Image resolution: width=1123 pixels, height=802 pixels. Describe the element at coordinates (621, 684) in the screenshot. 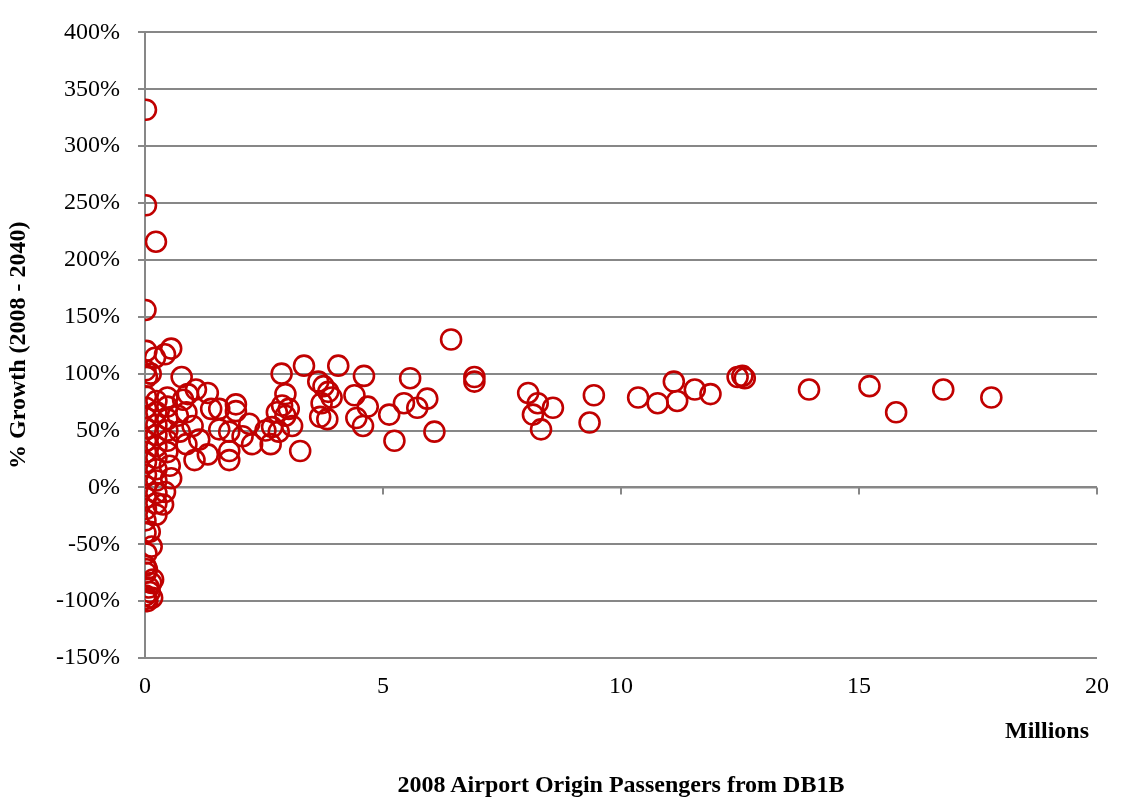

I see `x-tick-label: 10` at that location.